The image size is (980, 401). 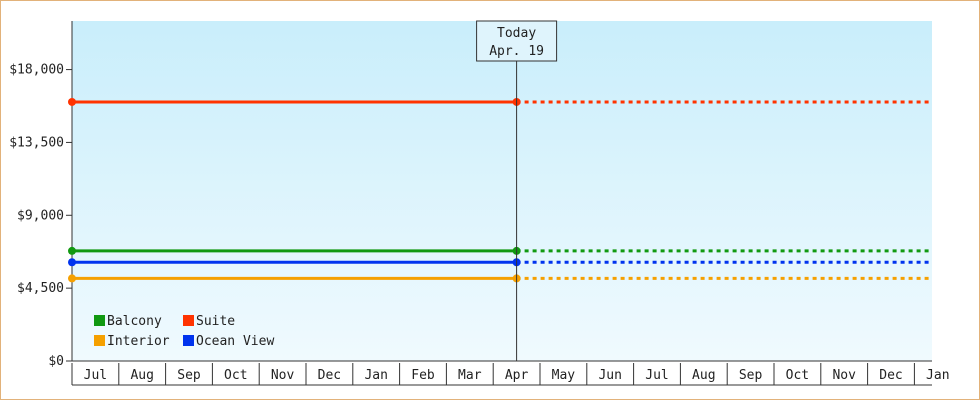 What do you see at coordinates (215, 321) in the screenshot?
I see `legend-label: Suite` at bounding box center [215, 321].